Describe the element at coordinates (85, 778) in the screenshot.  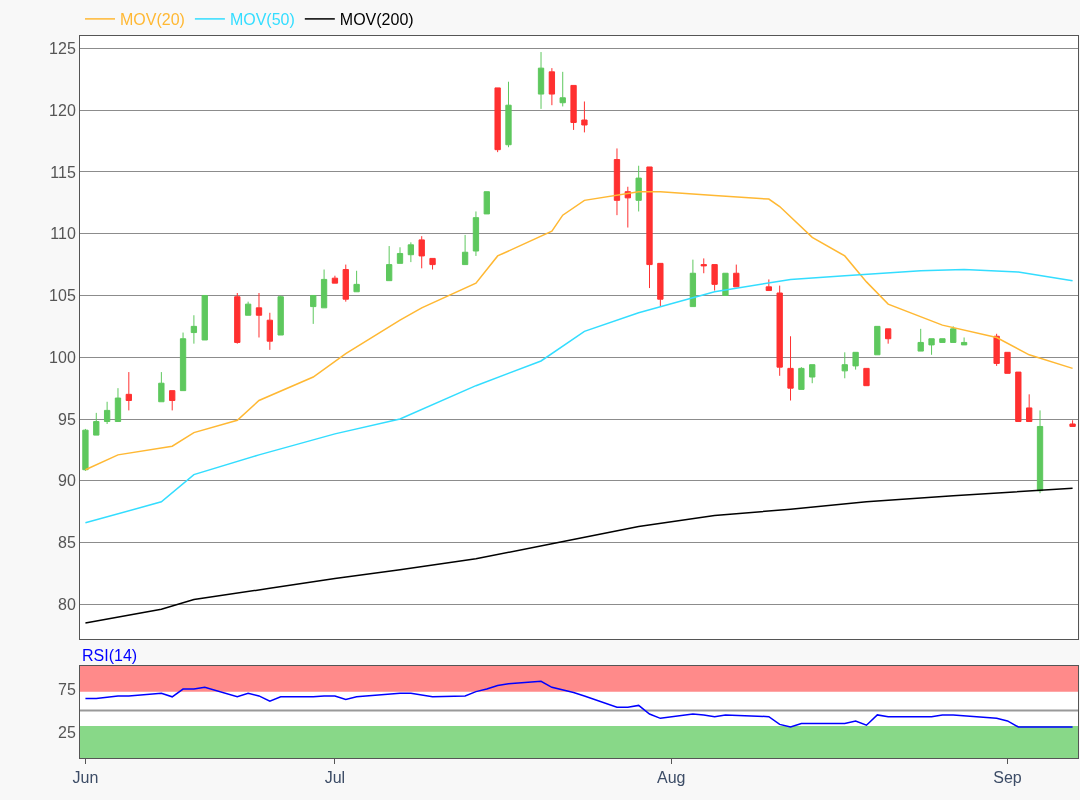
I see `x-tick-label: Jun` at that location.